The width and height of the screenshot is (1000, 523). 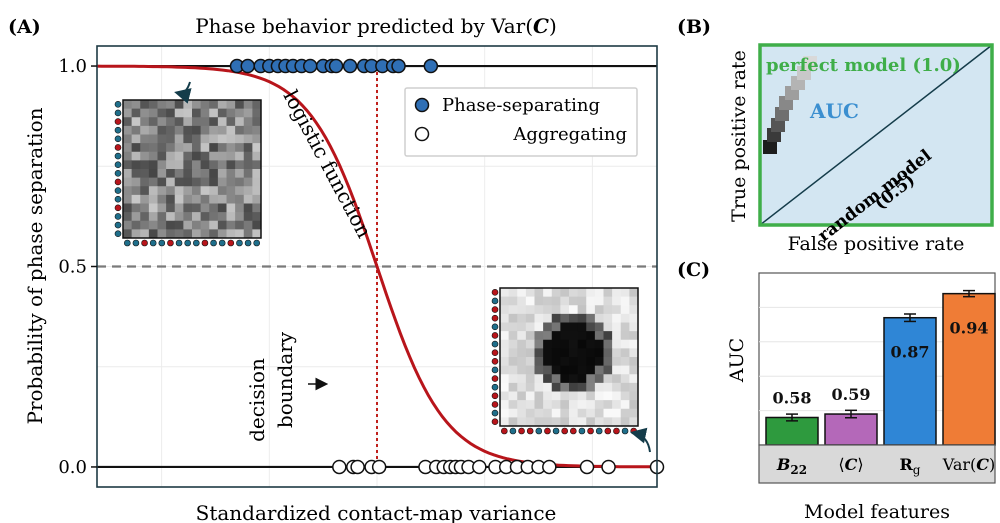 What do you see at coordinates (834, 111) in the screenshot?
I see `auc-label: AUC` at bounding box center [834, 111].